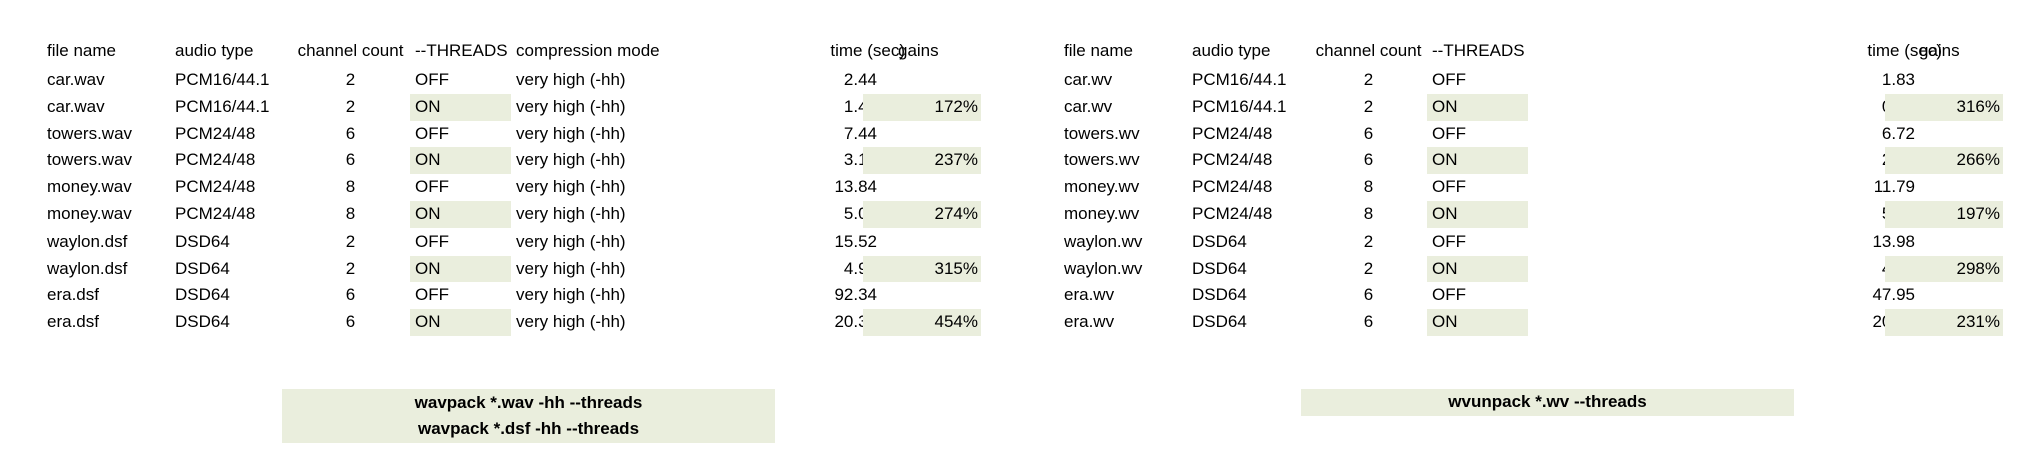 The image size is (2035, 476). Describe the element at coordinates (922, 214) in the screenshot. I see `gains-cell: 274%` at that location.